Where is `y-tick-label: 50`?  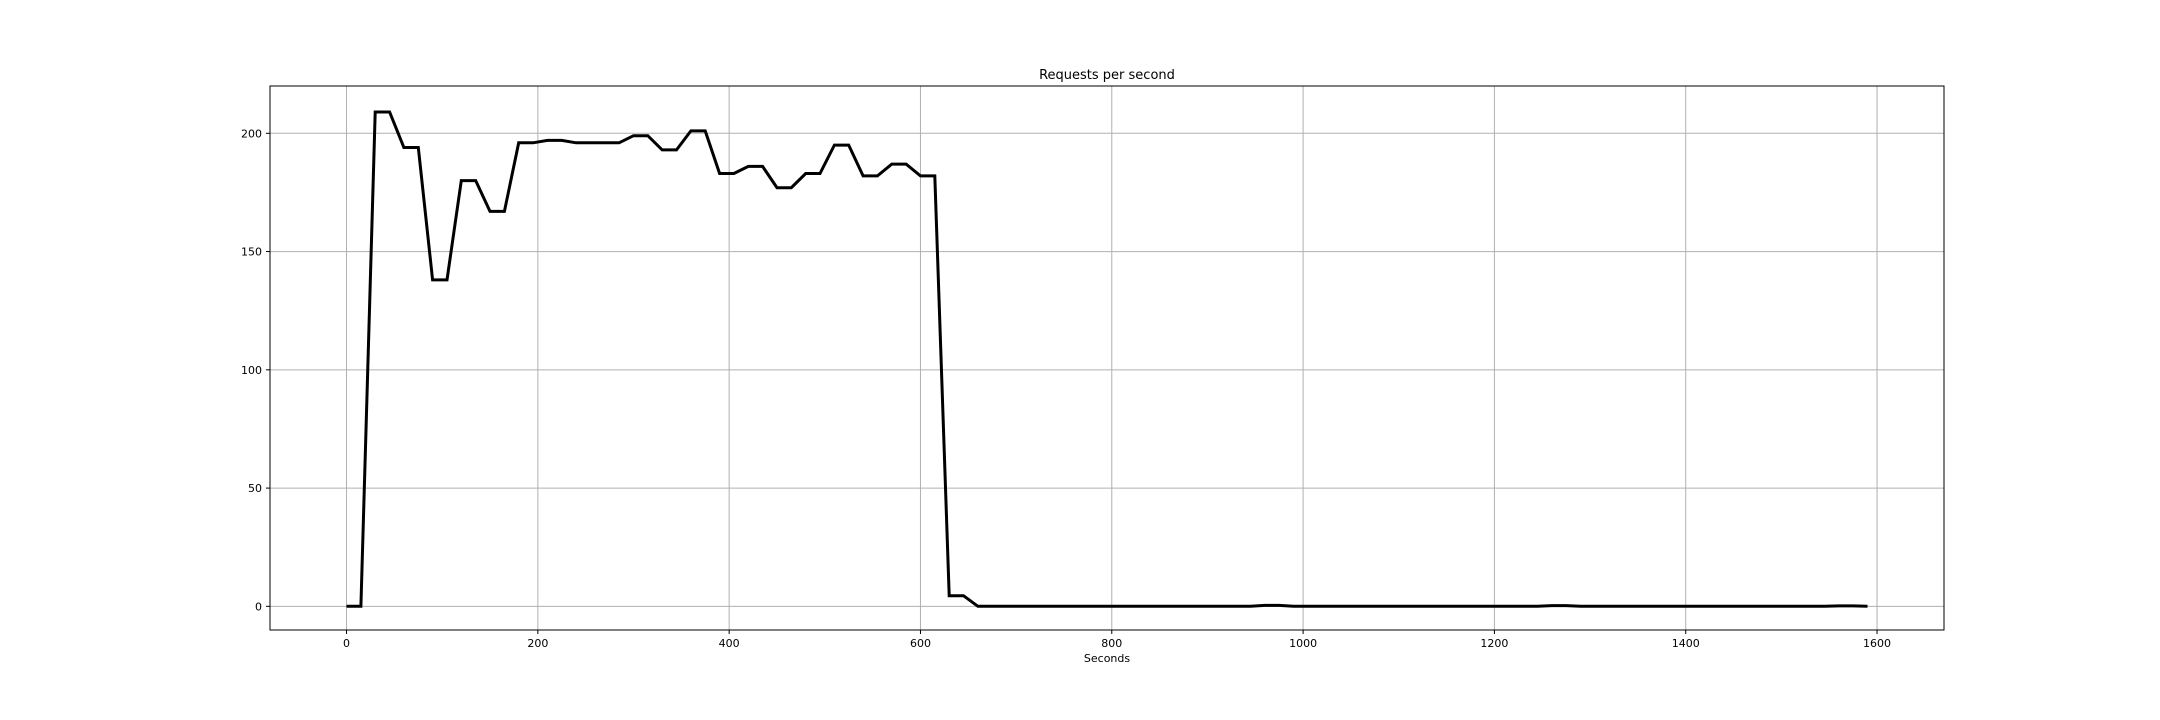
y-tick-label: 50 is located at coordinates (255, 488).